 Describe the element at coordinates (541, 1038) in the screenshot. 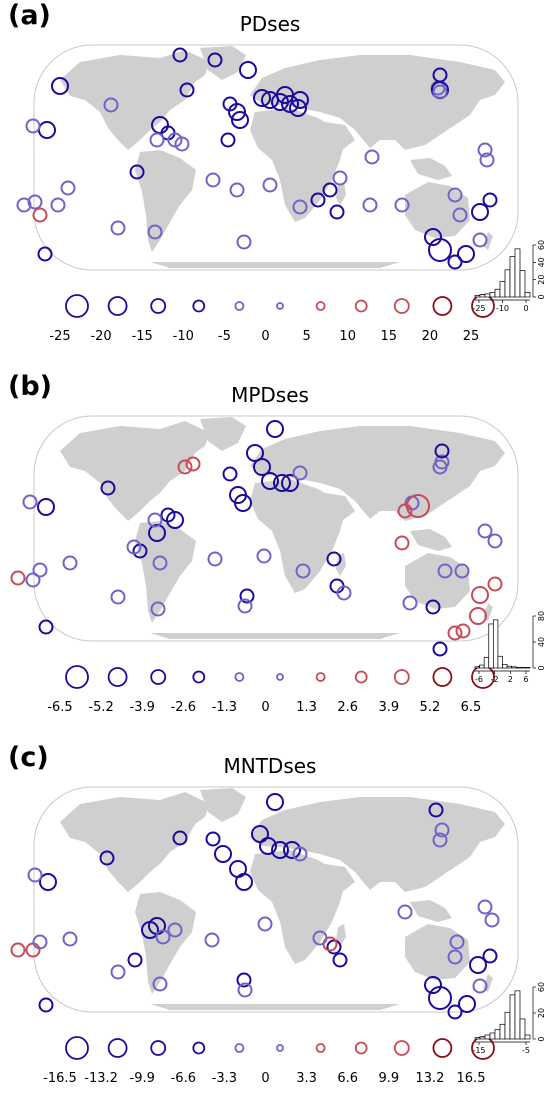

I see `hist-y-tick-label: 0` at that location.